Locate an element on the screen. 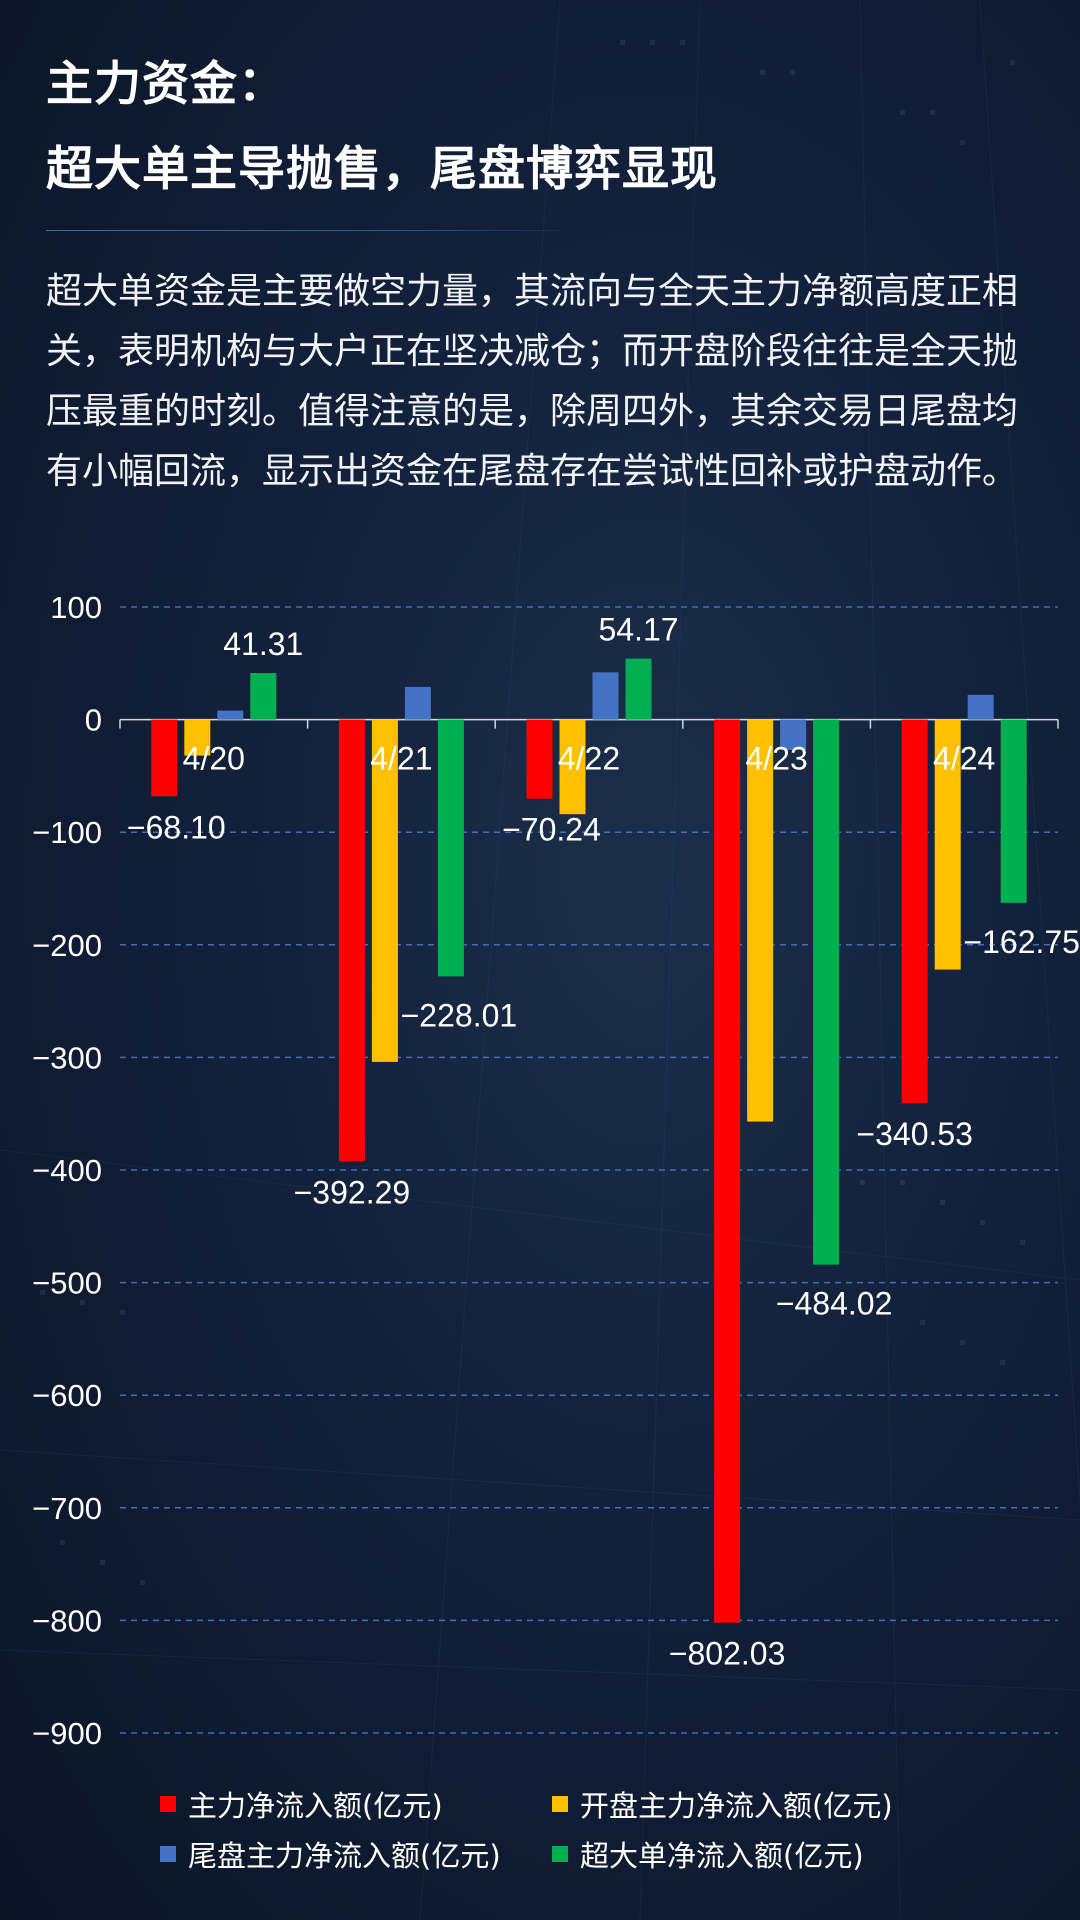 This screenshot has height=1920, width=1080. data-label: −228.01 is located at coordinates (459, 1015).